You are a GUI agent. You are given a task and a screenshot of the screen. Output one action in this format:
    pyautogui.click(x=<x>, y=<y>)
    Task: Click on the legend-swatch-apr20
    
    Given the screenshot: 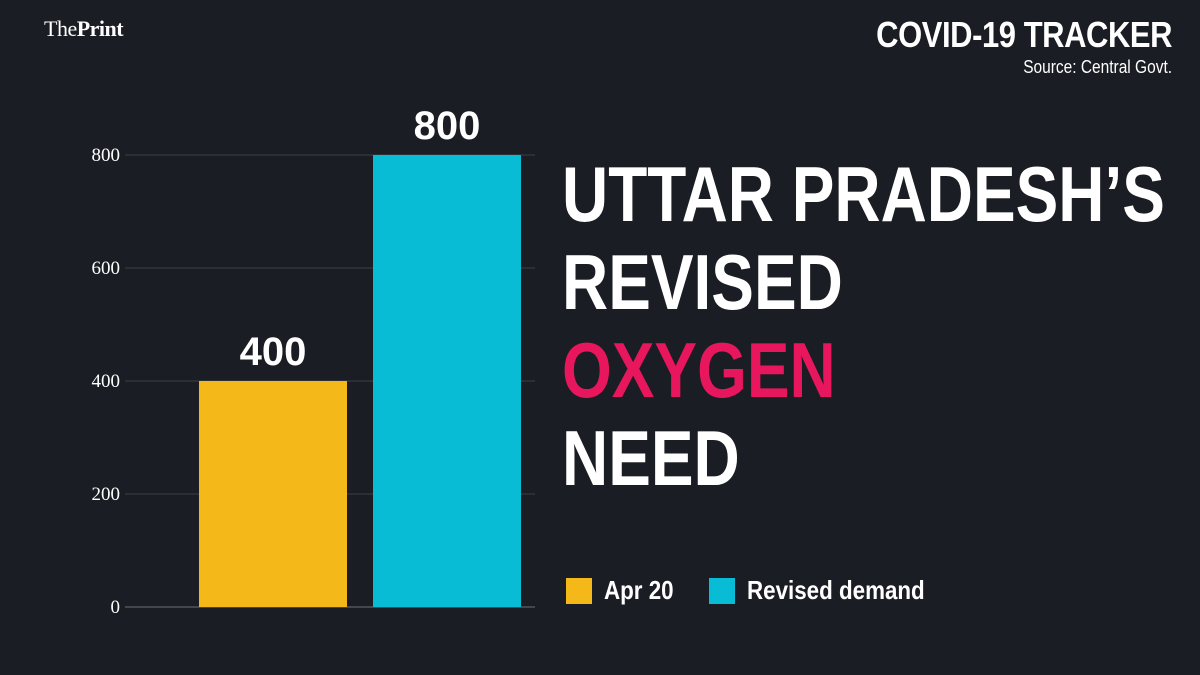 What is the action you would take?
    pyautogui.click(x=579, y=590)
    